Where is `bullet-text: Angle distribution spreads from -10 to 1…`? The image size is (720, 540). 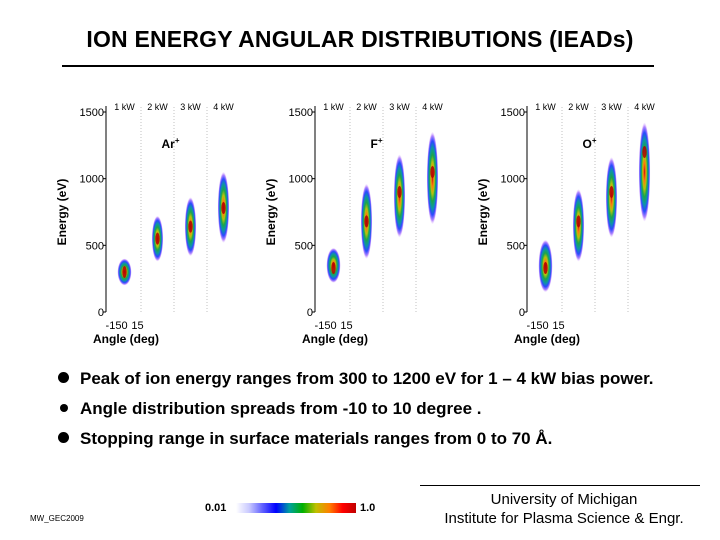
bullet-text: Angle distribution spreads from -10 to 1… is located at coordinates (281, 408).